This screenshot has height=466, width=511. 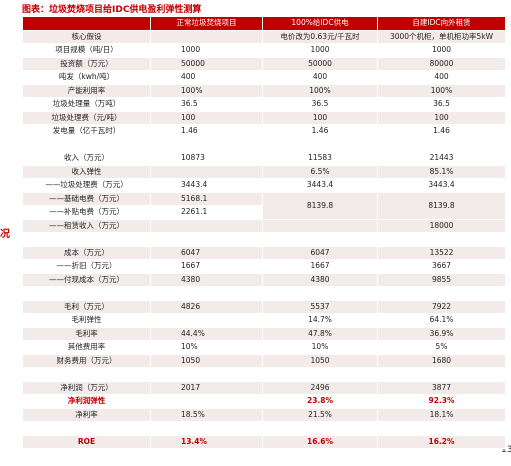 I want to click on table-row: ——基础电费（万元） 5168.1 8139.8 8139.8, so click(x=264, y=205).